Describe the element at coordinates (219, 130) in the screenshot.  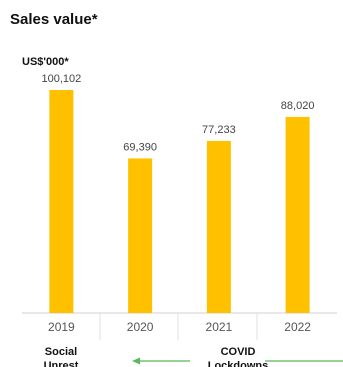
I see `value-label: 77,233` at that location.